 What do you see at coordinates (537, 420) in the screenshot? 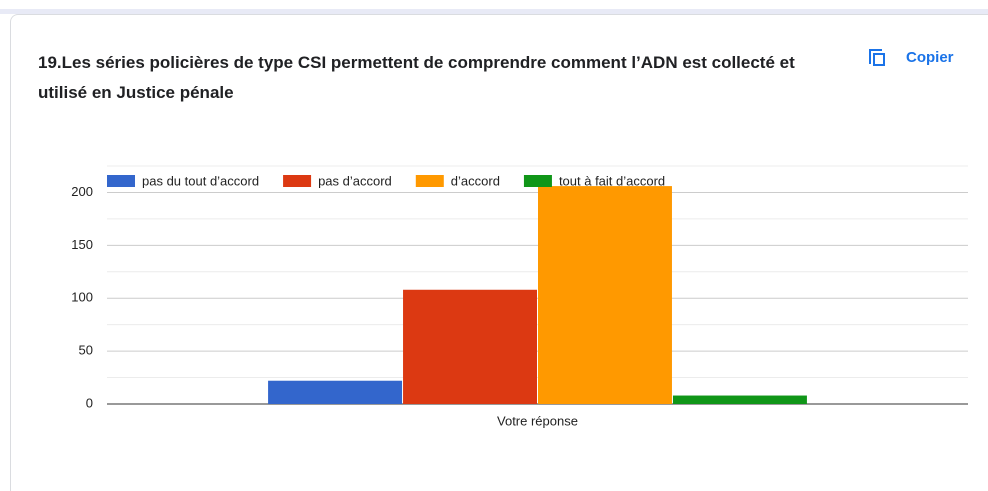
I see `x-tick-label: Votre réponse` at bounding box center [537, 420].